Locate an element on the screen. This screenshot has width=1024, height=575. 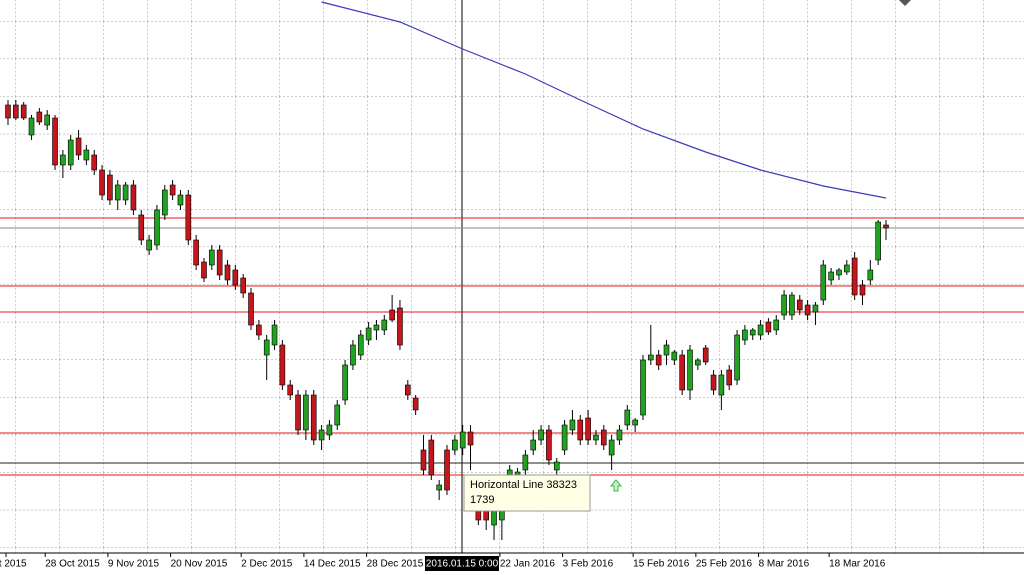
tooltip-line: Horizontal Line 38323 is located at coordinates (523, 485).